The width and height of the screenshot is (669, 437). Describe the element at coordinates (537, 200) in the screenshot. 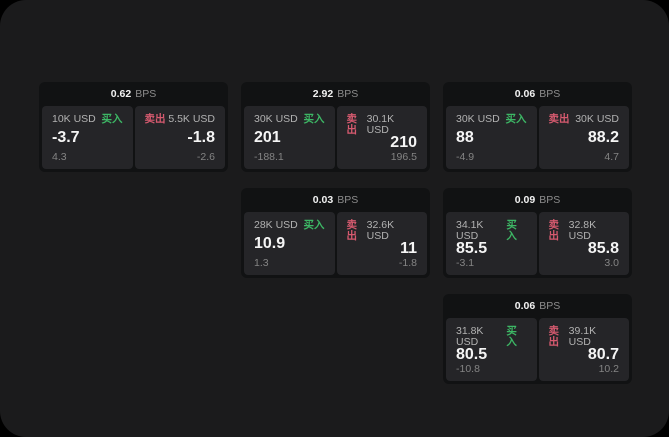

I see `card-header: 0.09 BPS` at that location.